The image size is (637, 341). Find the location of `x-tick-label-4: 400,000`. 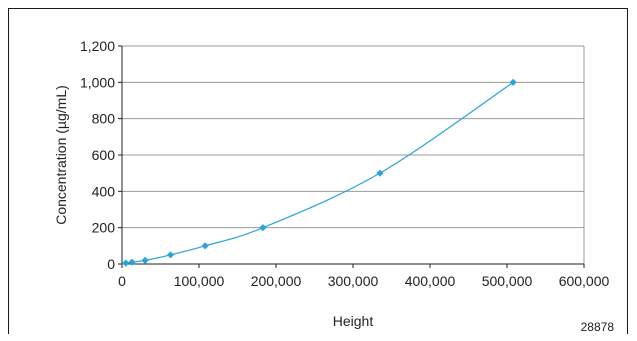

x-tick-label-4: 400,000 is located at coordinates (430, 281).